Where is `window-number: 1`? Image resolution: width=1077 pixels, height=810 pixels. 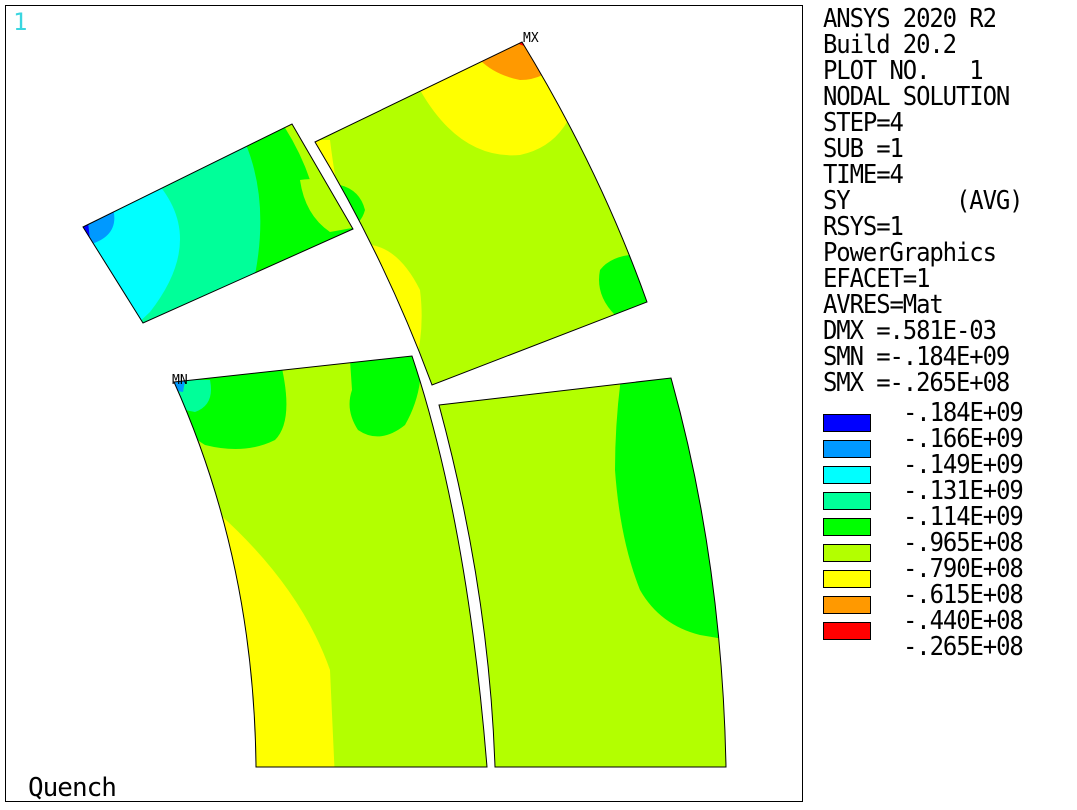
window-number: 1 is located at coordinates (20, 22).